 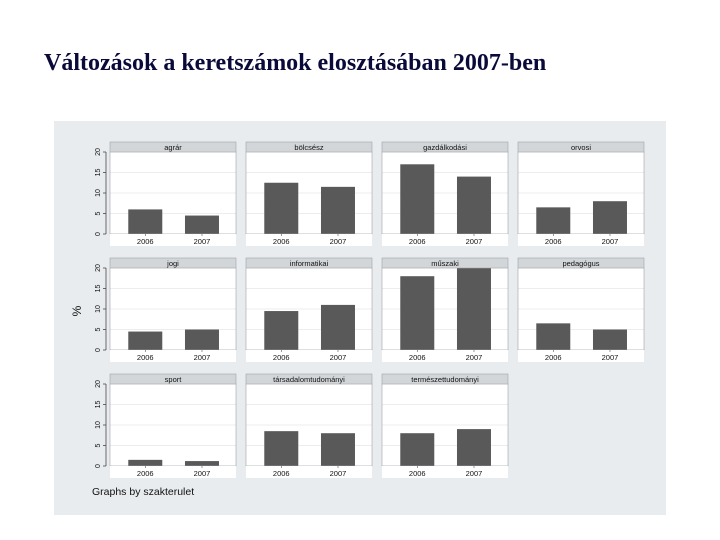 I want to click on panel-9-bar-2007, so click(x=201, y=463).